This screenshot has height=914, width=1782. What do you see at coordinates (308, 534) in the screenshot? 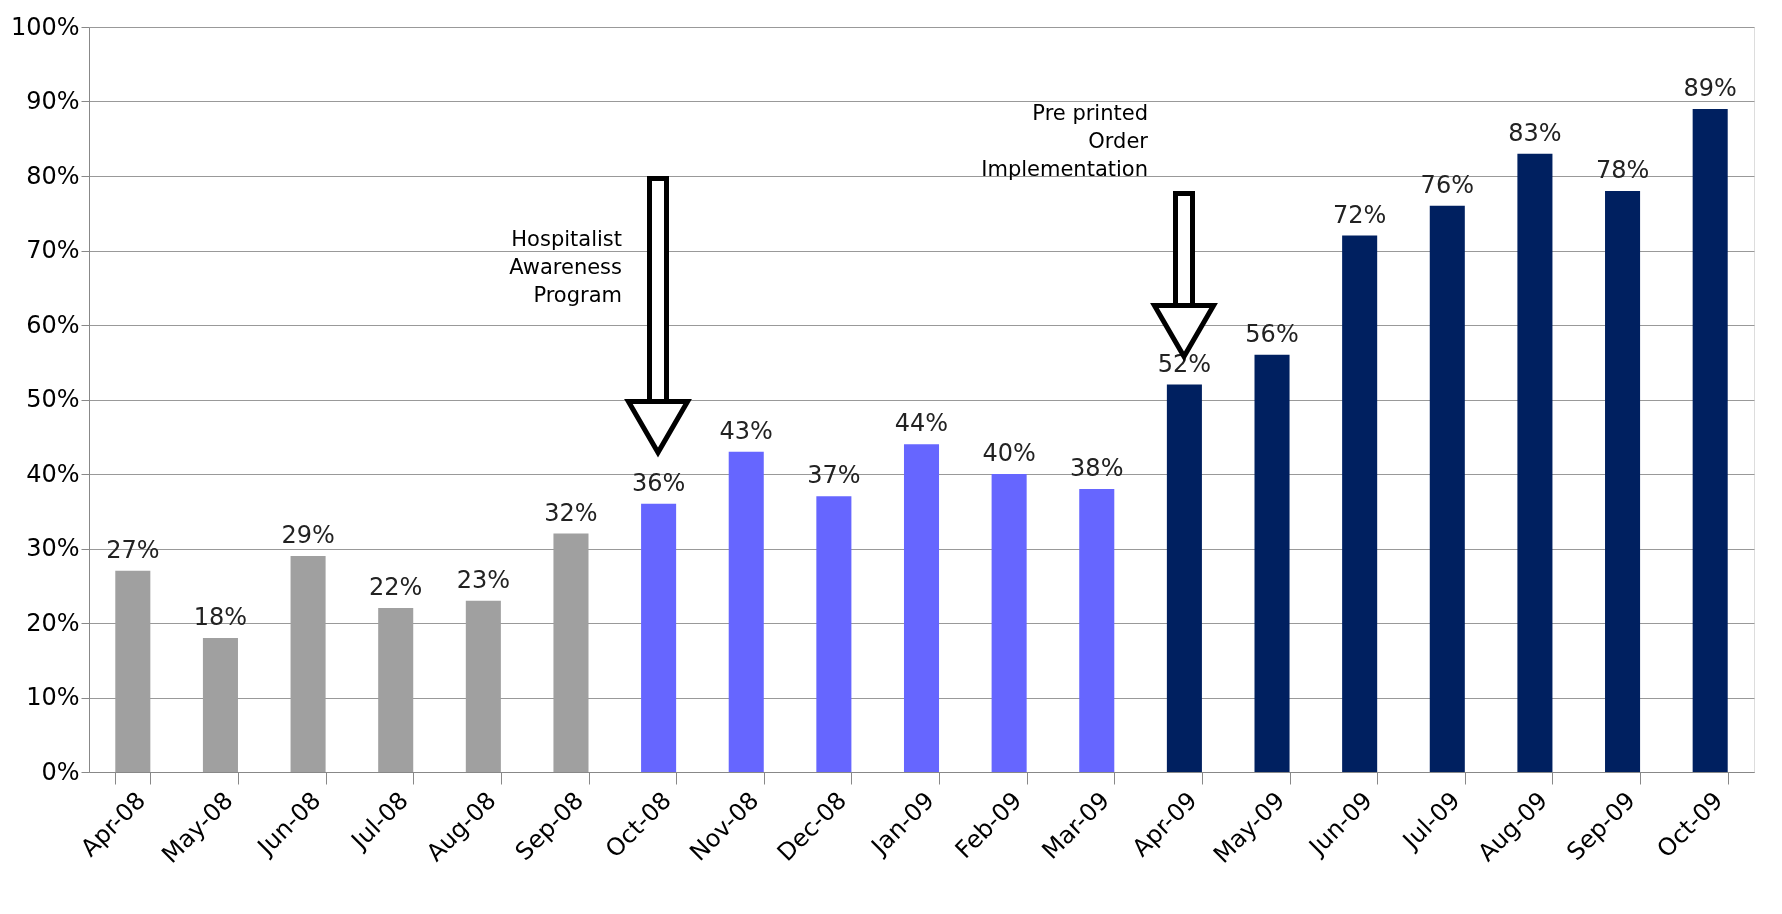
I see `data-label: 29%` at bounding box center [308, 534].